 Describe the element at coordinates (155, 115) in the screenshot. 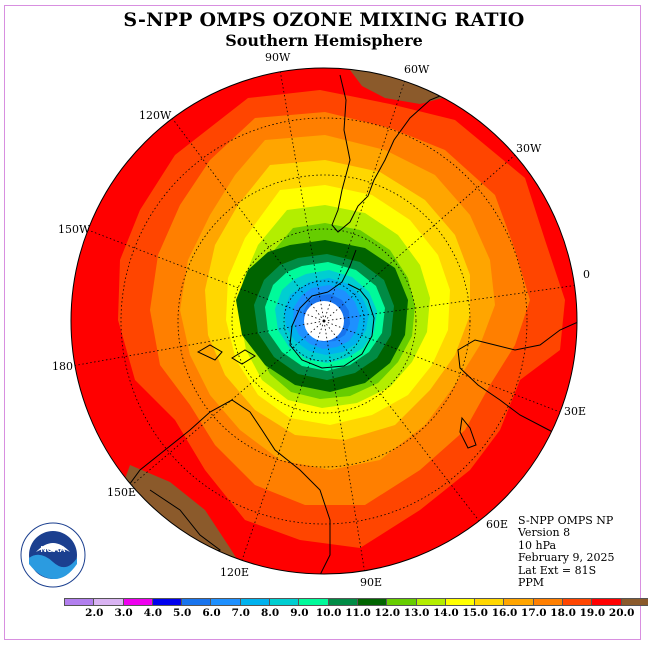

I see `lon-label-120w: 120W` at that location.